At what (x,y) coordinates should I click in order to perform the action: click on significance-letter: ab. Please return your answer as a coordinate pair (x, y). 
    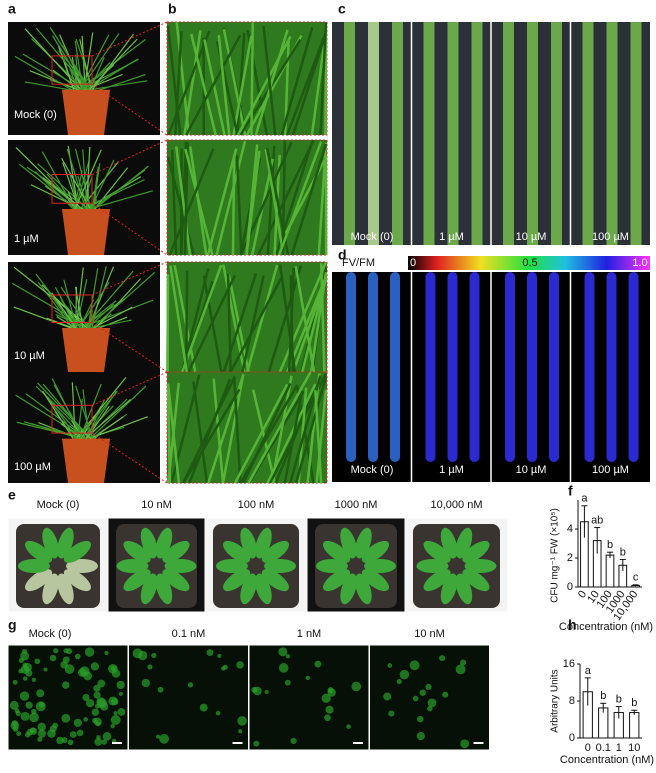
    Looking at the image, I should click on (597, 520).